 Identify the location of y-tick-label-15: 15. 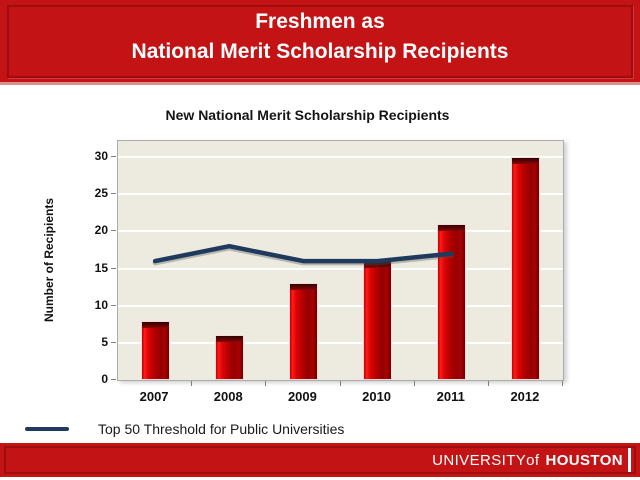
(101, 267).